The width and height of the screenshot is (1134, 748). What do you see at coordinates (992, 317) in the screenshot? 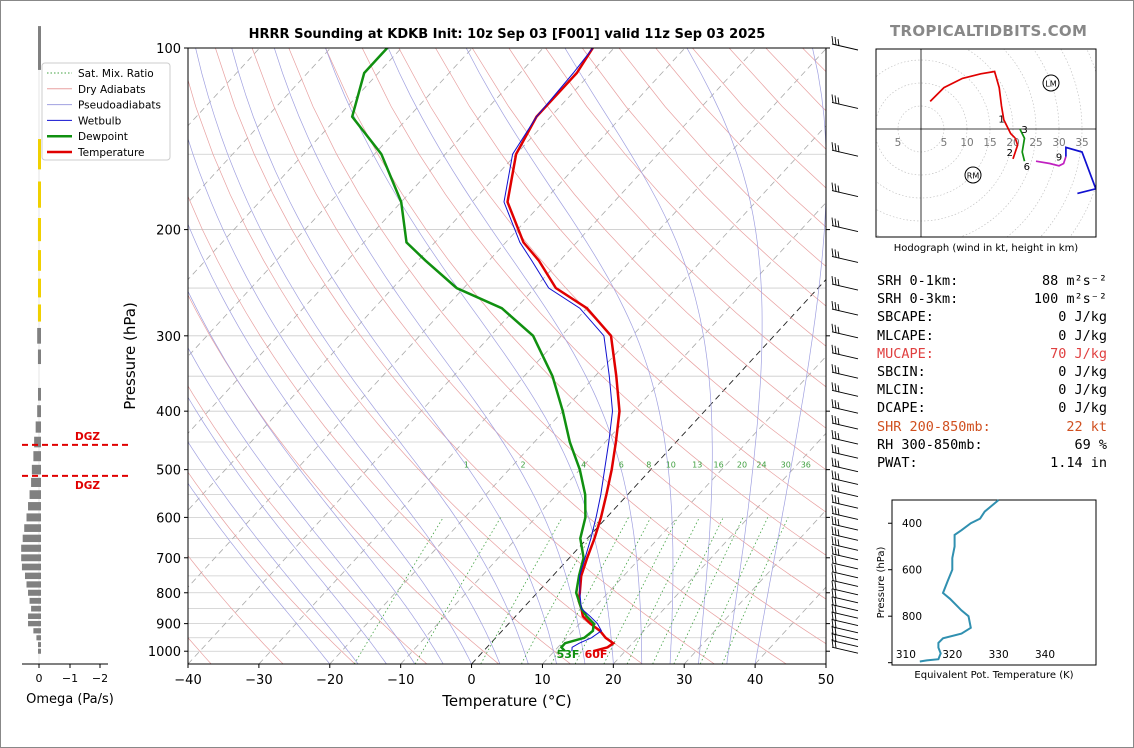
I see `stat-row: SBCAPE: 0 J/kg` at bounding box center [992, 317].